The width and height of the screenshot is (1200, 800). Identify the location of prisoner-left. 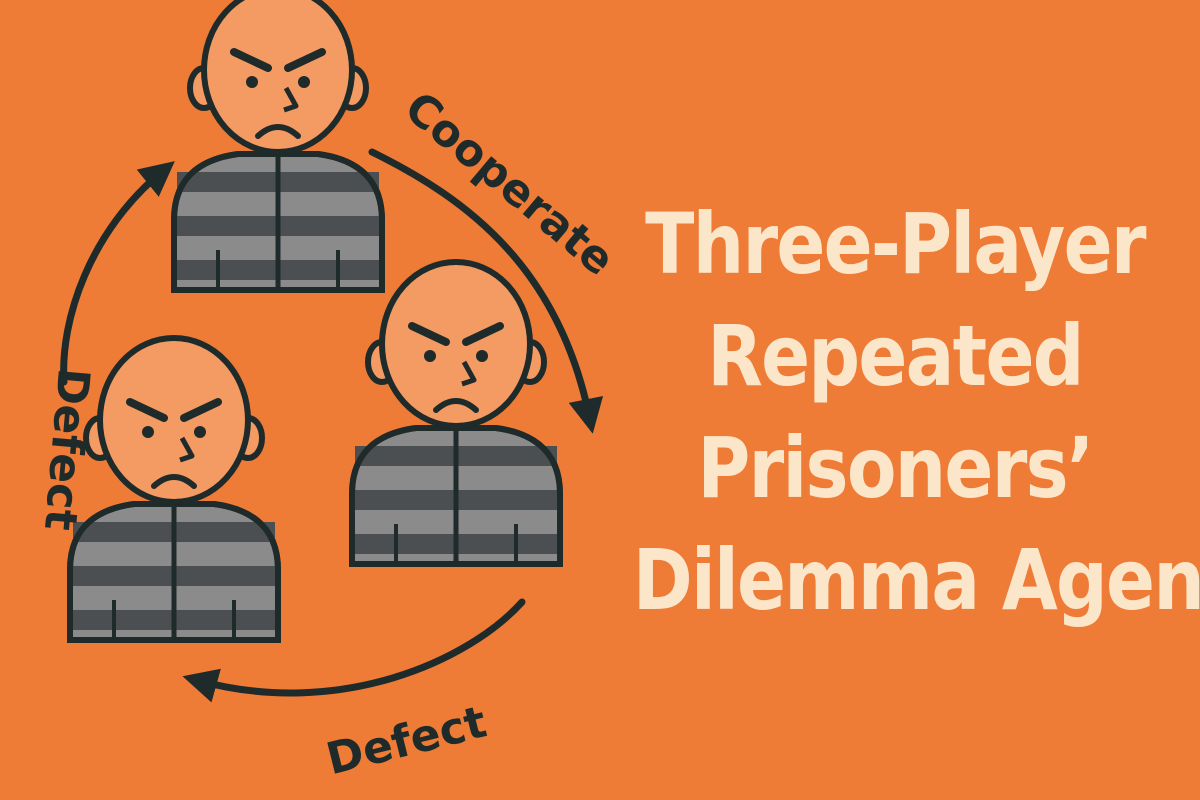
(174, 489).